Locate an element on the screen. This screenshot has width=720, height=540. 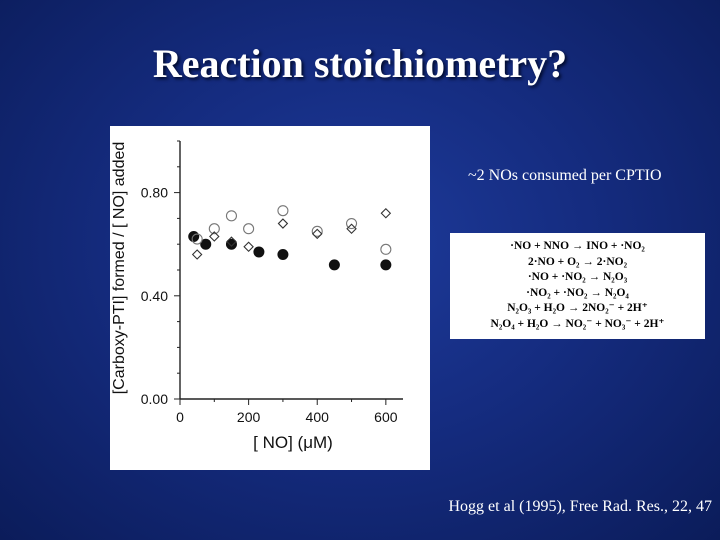
stoichiometry-note: ~2 NOs consumed per CPTIO is located at coordinates (565, 175).